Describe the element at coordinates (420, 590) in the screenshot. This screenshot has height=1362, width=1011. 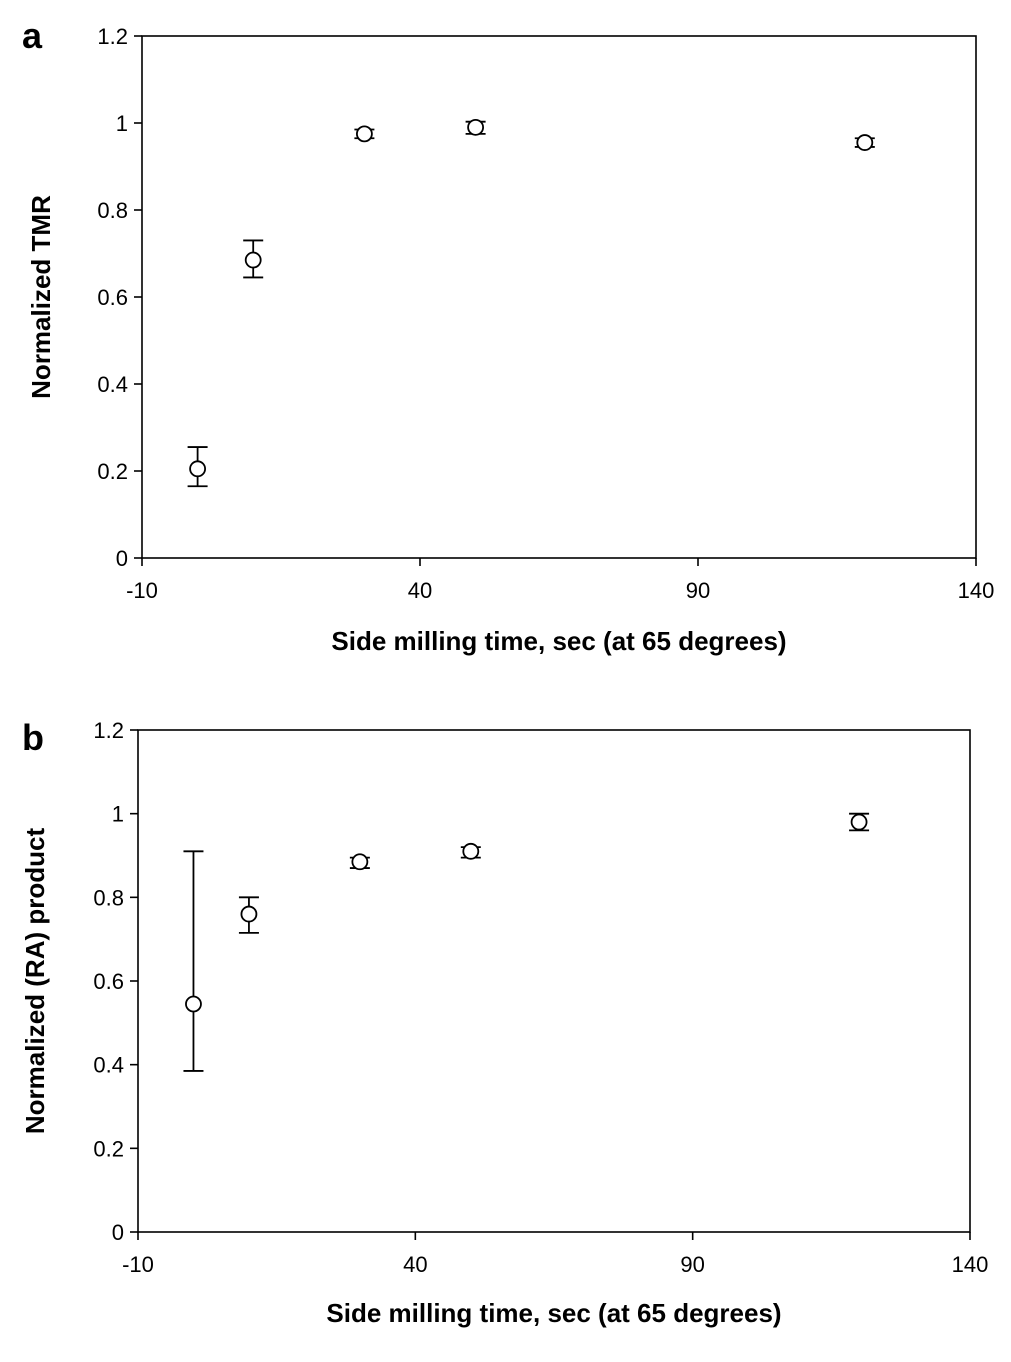
I see `x-tick-label-a: 40` at that location.